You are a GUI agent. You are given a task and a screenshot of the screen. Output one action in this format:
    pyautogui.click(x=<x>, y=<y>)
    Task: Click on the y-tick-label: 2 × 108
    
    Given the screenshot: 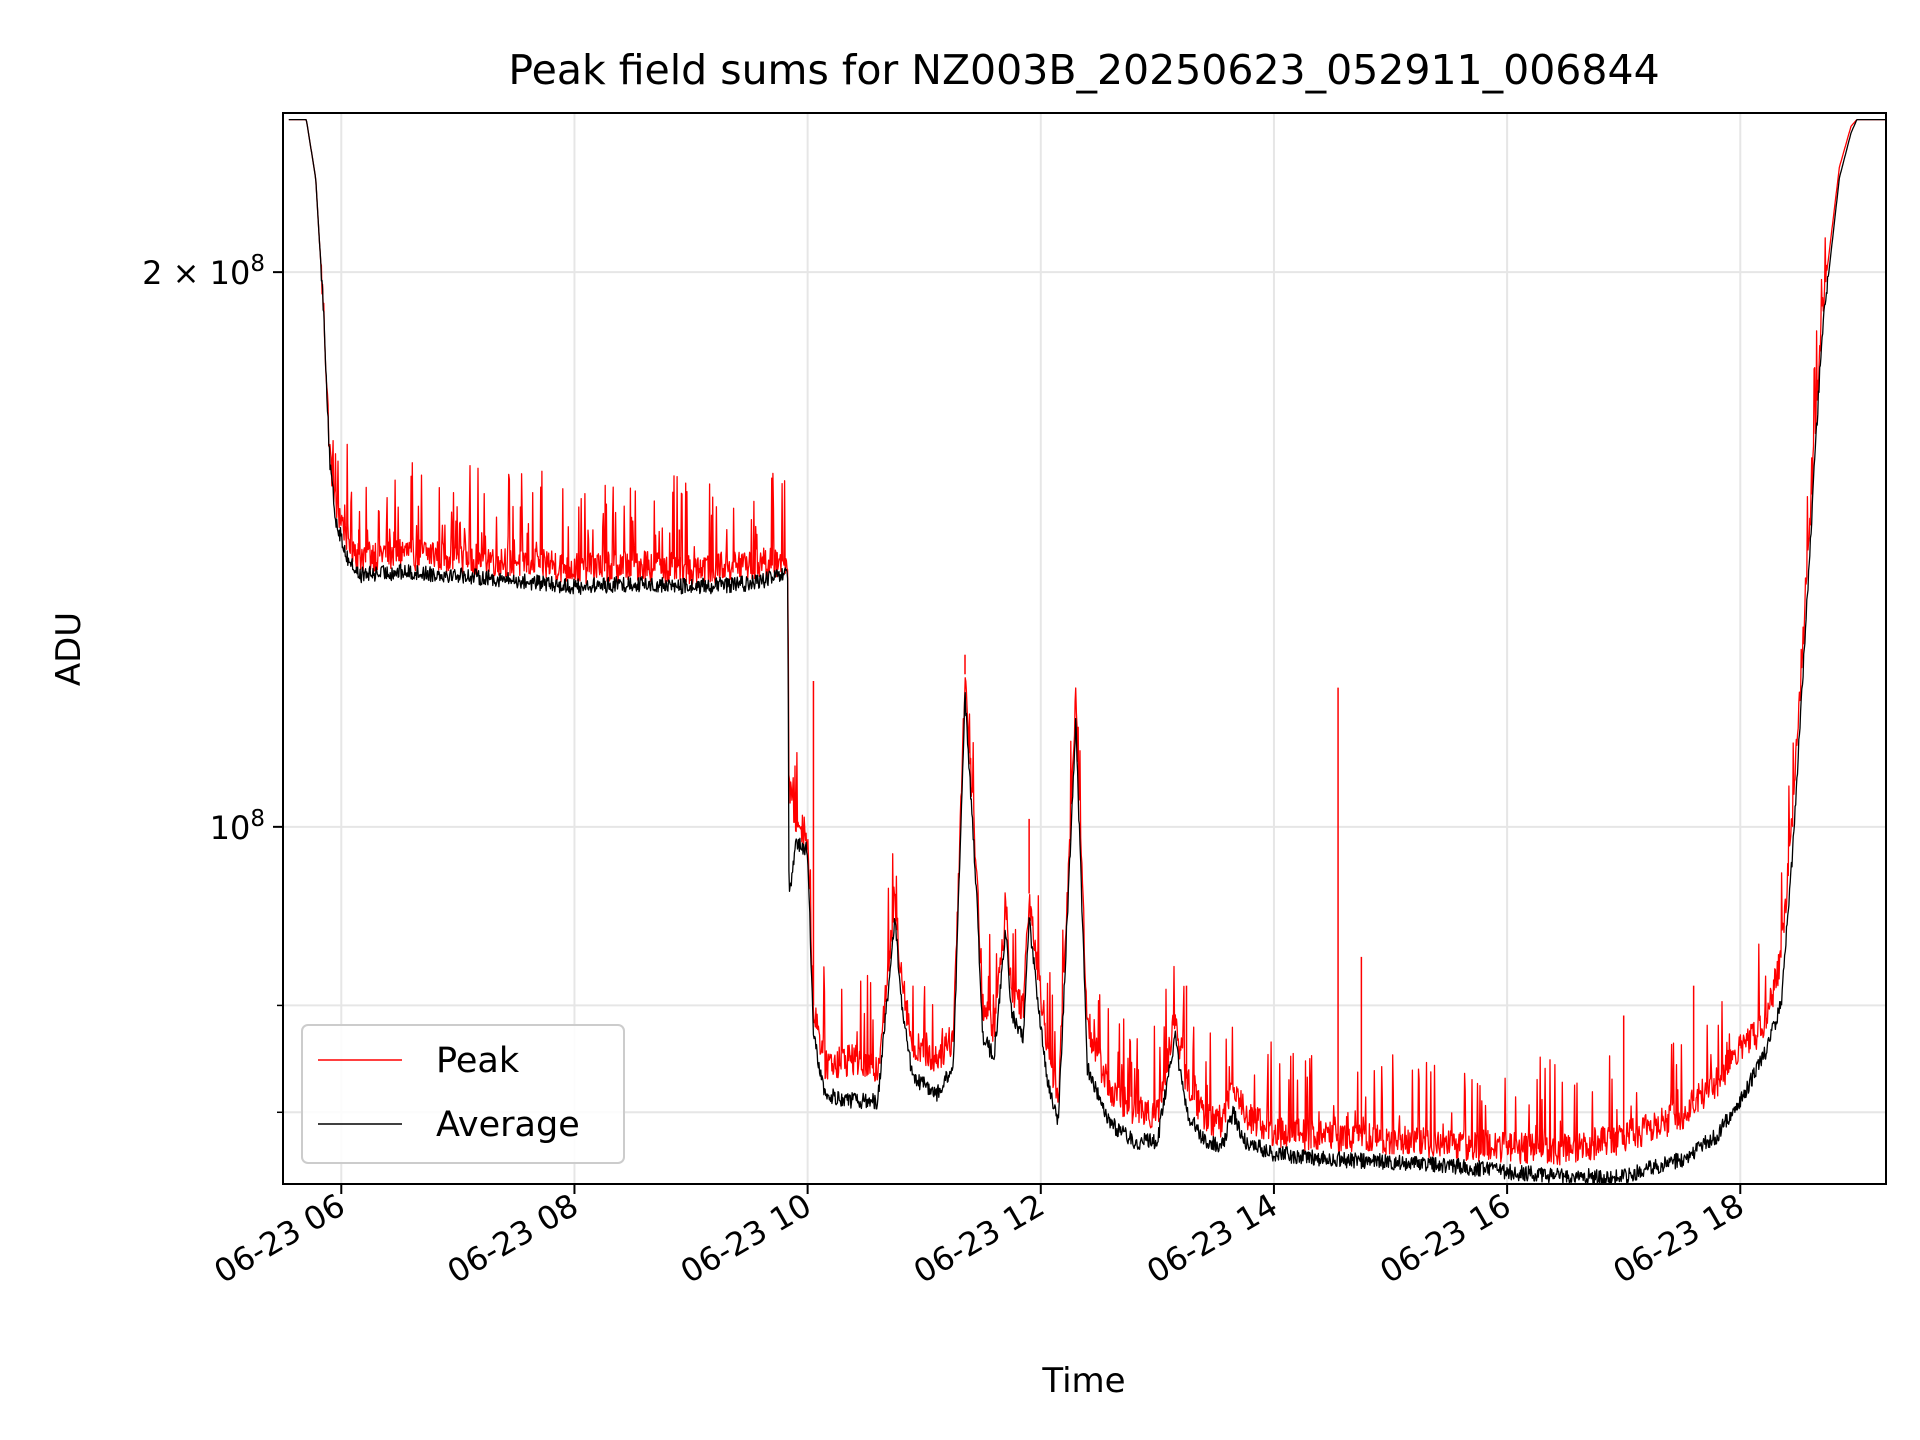 What is the action you would take?
    pyautogui.click(x=203, y=271)
    